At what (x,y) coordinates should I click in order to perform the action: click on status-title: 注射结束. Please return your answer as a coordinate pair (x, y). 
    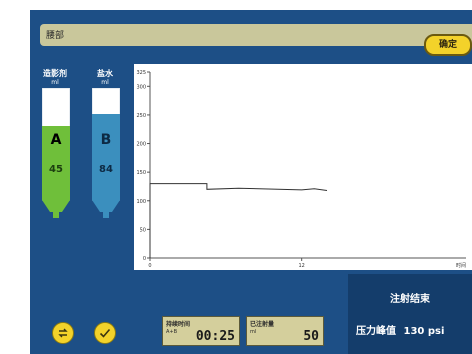
    Looking at the image, I should click on (410, 299).